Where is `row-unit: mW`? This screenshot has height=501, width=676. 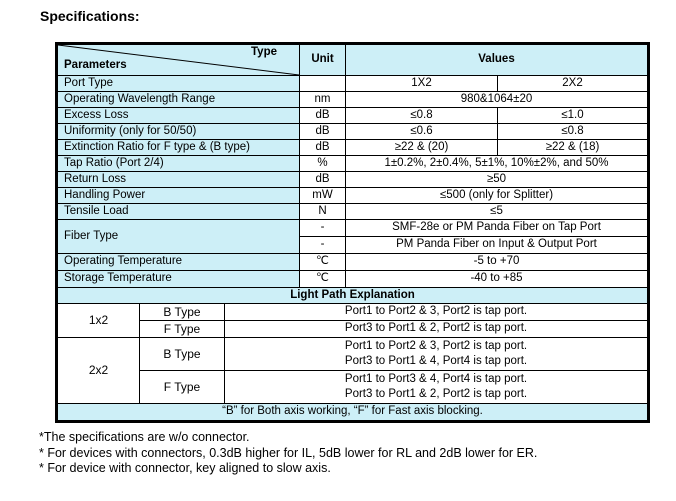
row-unit: mW is located at coordinates (322, 195).